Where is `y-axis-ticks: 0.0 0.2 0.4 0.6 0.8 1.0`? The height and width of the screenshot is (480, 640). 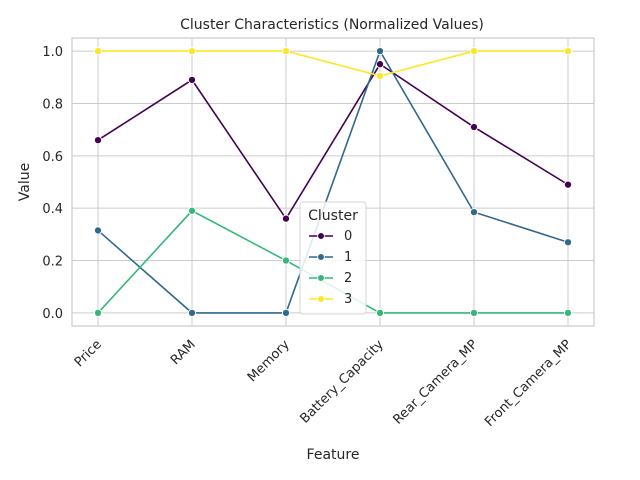 y-axis-ticks: 0.0 0.2 0.4 0.6 0.8 1.0 is located at coordinates (52, 183).